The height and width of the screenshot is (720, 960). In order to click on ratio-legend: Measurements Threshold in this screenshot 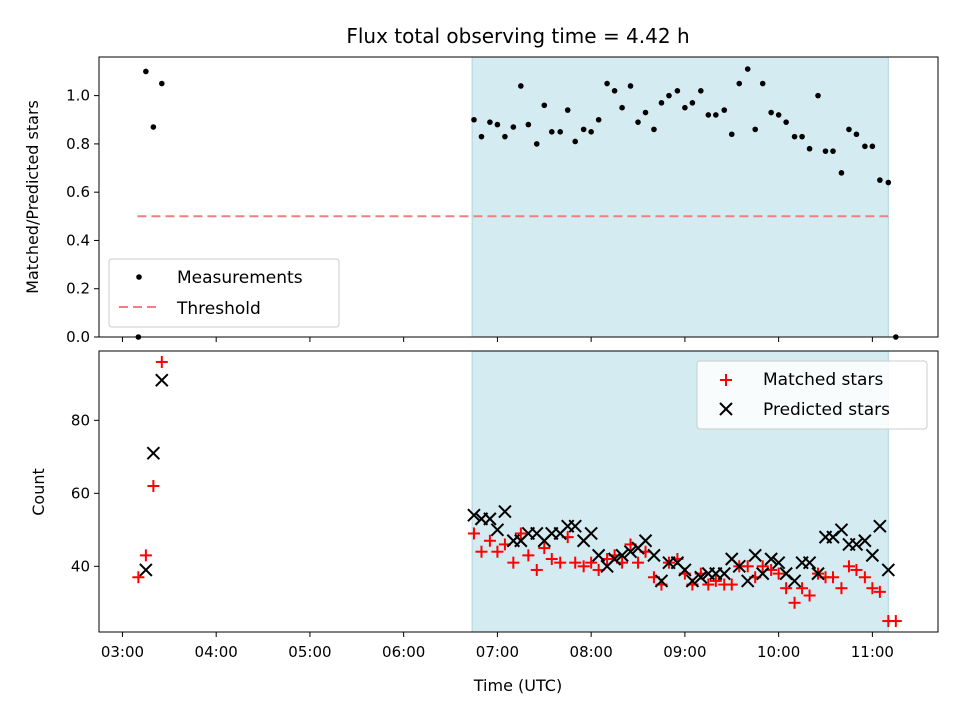, I will do `click(224, 293)`.